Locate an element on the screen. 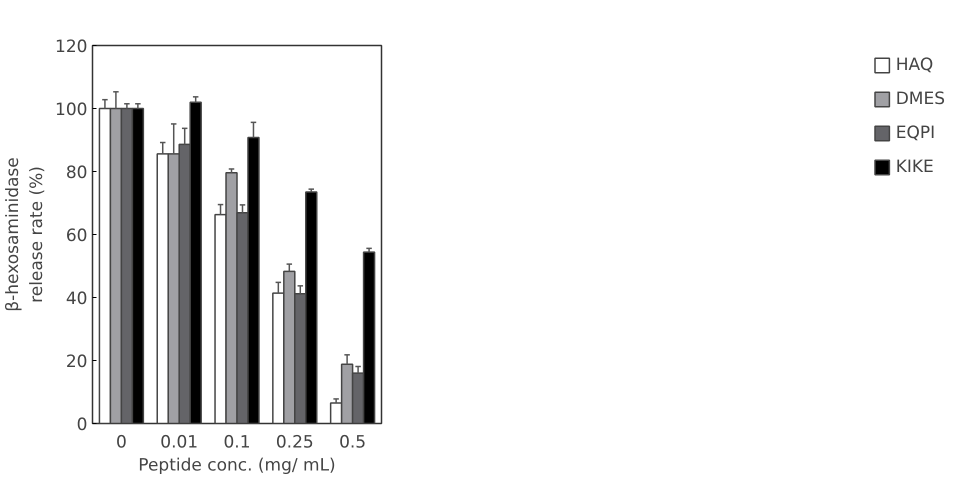  x-tick-label: 0.01 is located at coordinates (179, 442).